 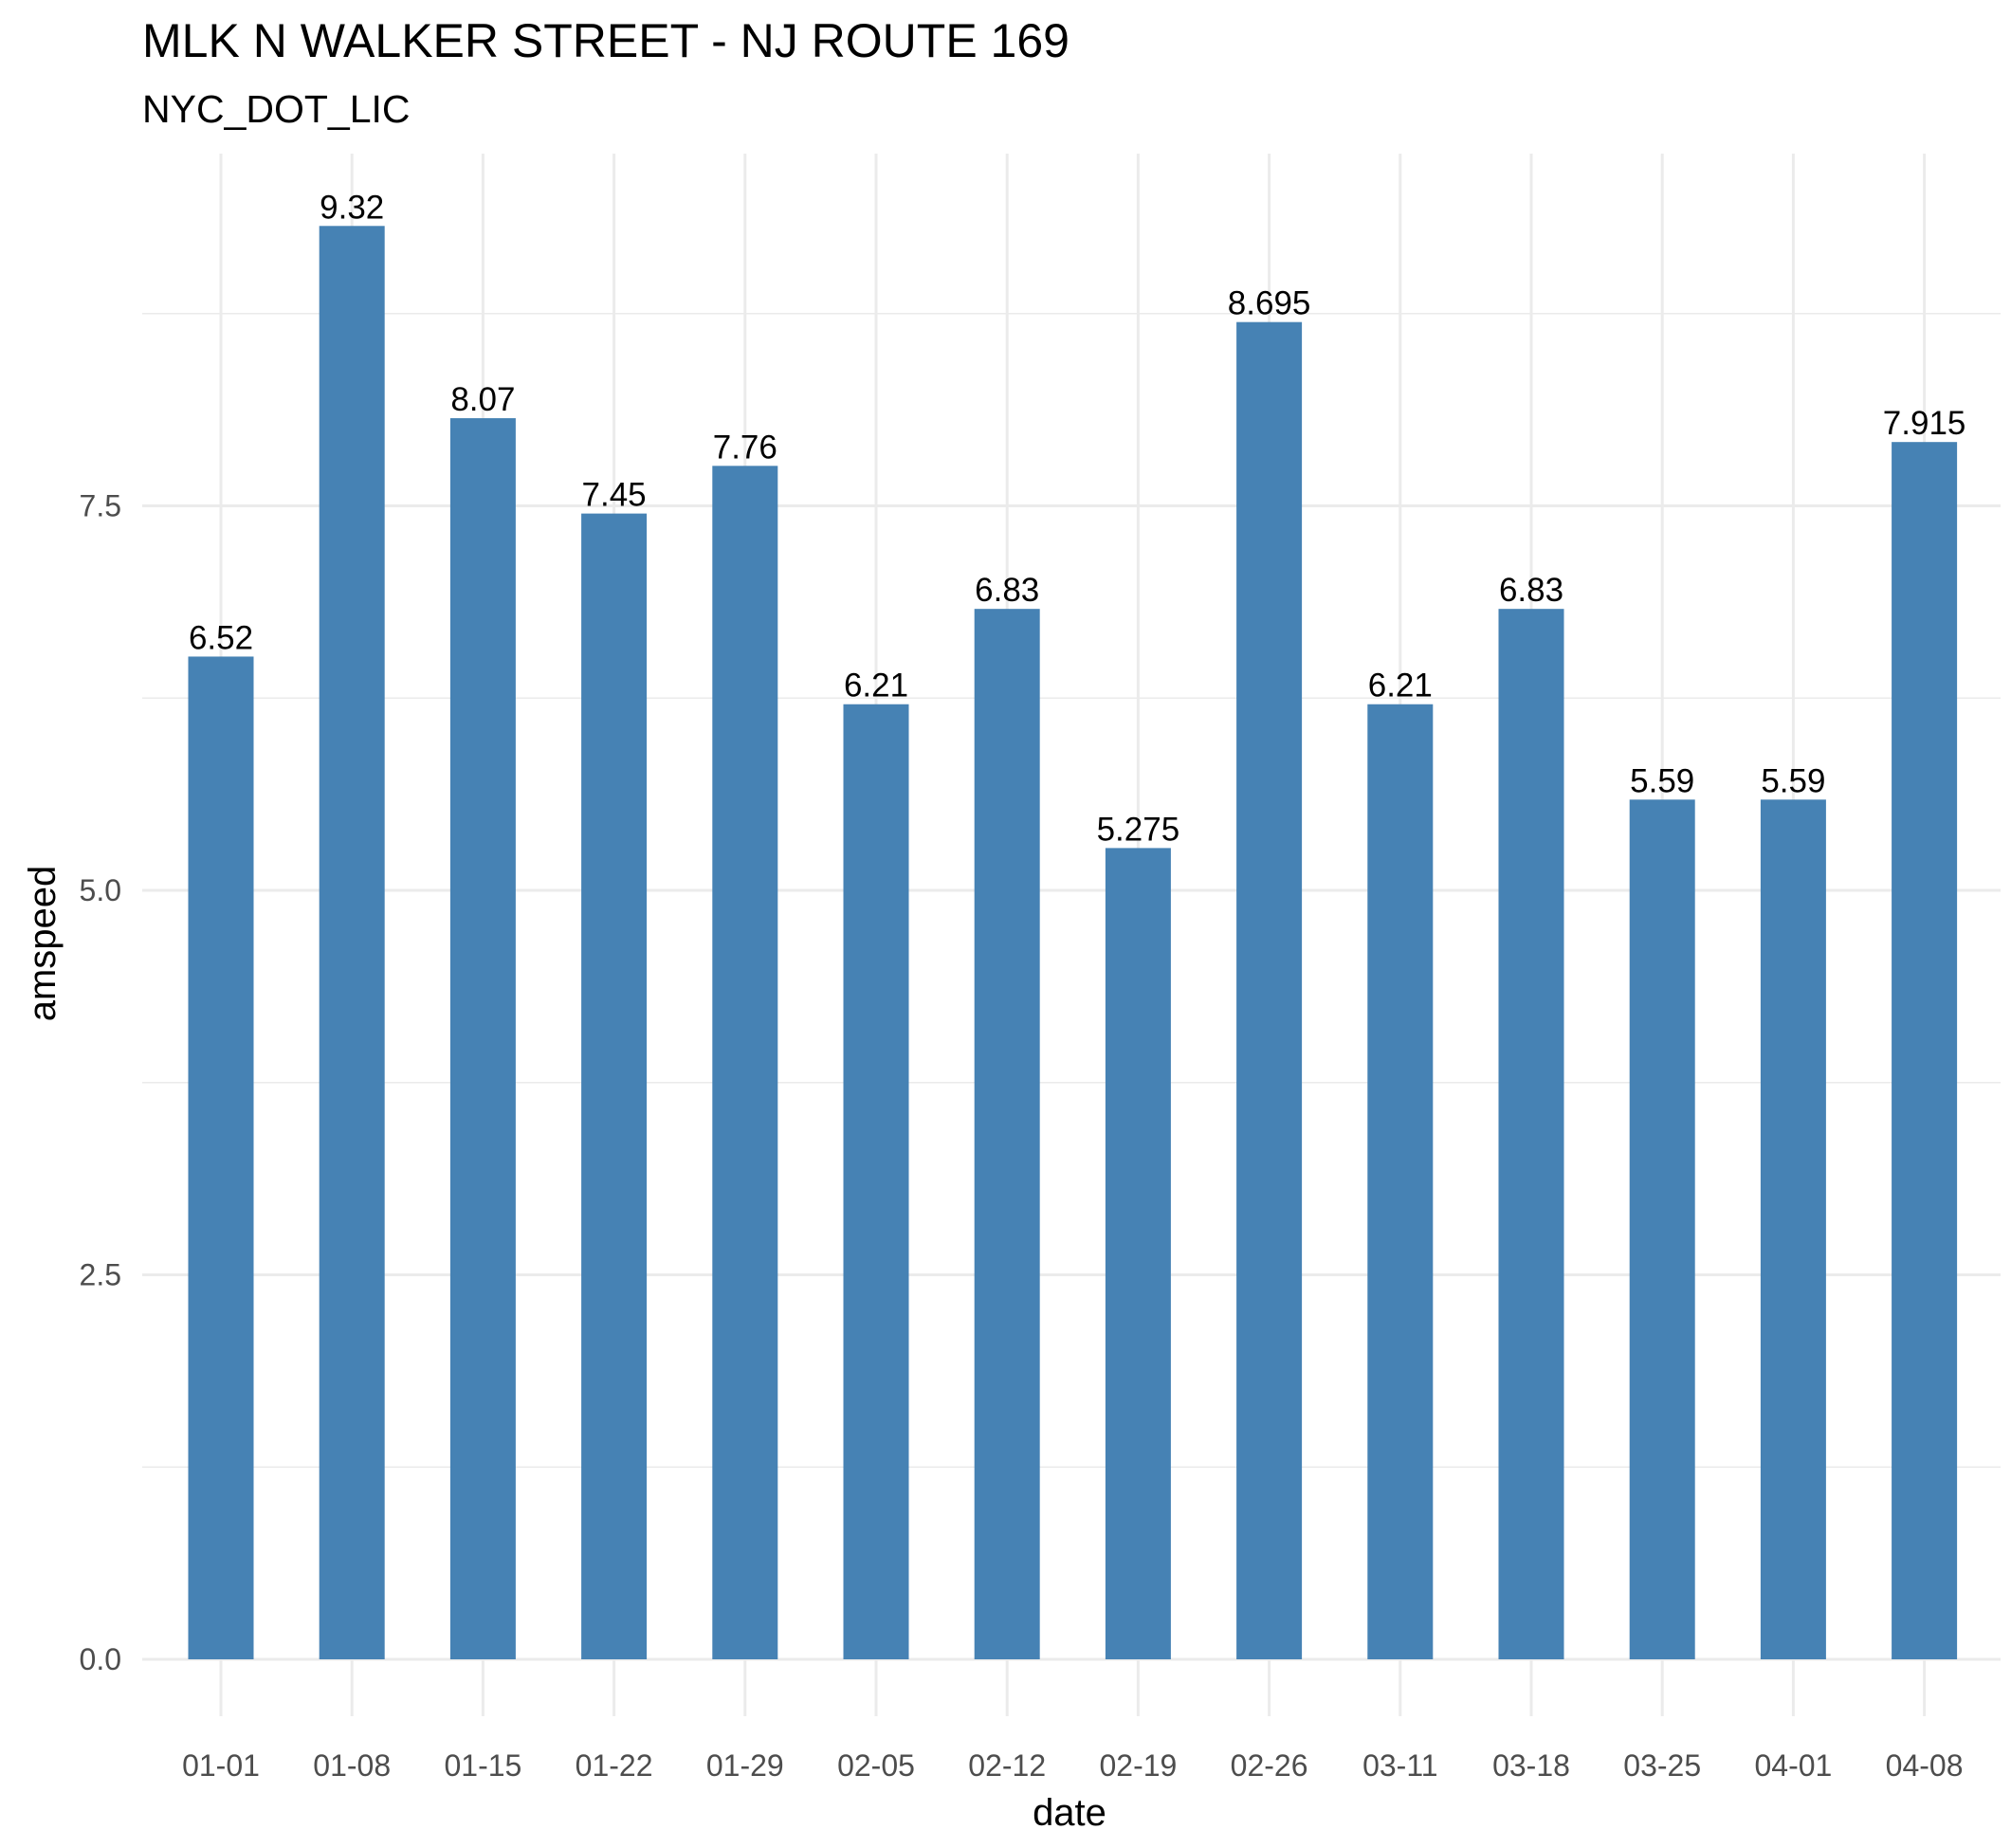 What do you see at coordinates (1531, 1765) in the screenshot?
I see `x-tick-label: 03-18` at bounding box center [1531, 1765].